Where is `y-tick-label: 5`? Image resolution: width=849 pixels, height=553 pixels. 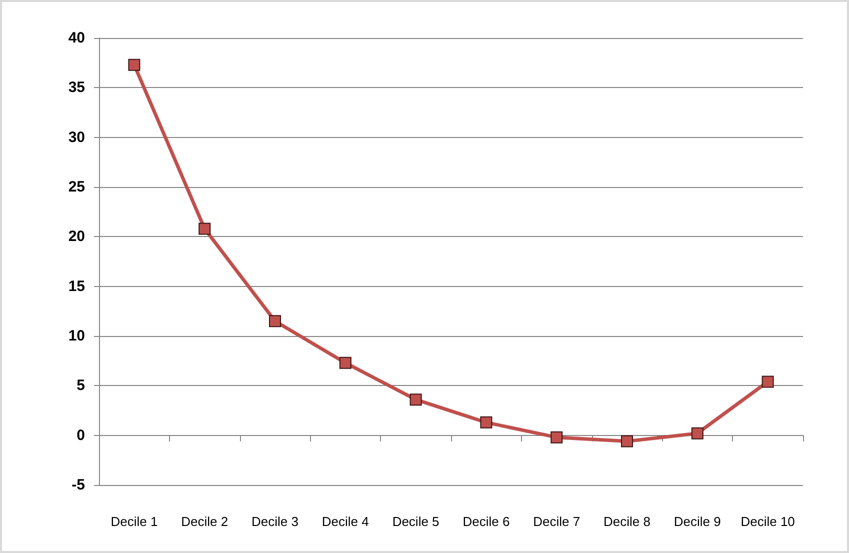 y-tick-label: 5 is located at coordinates (80, 385).